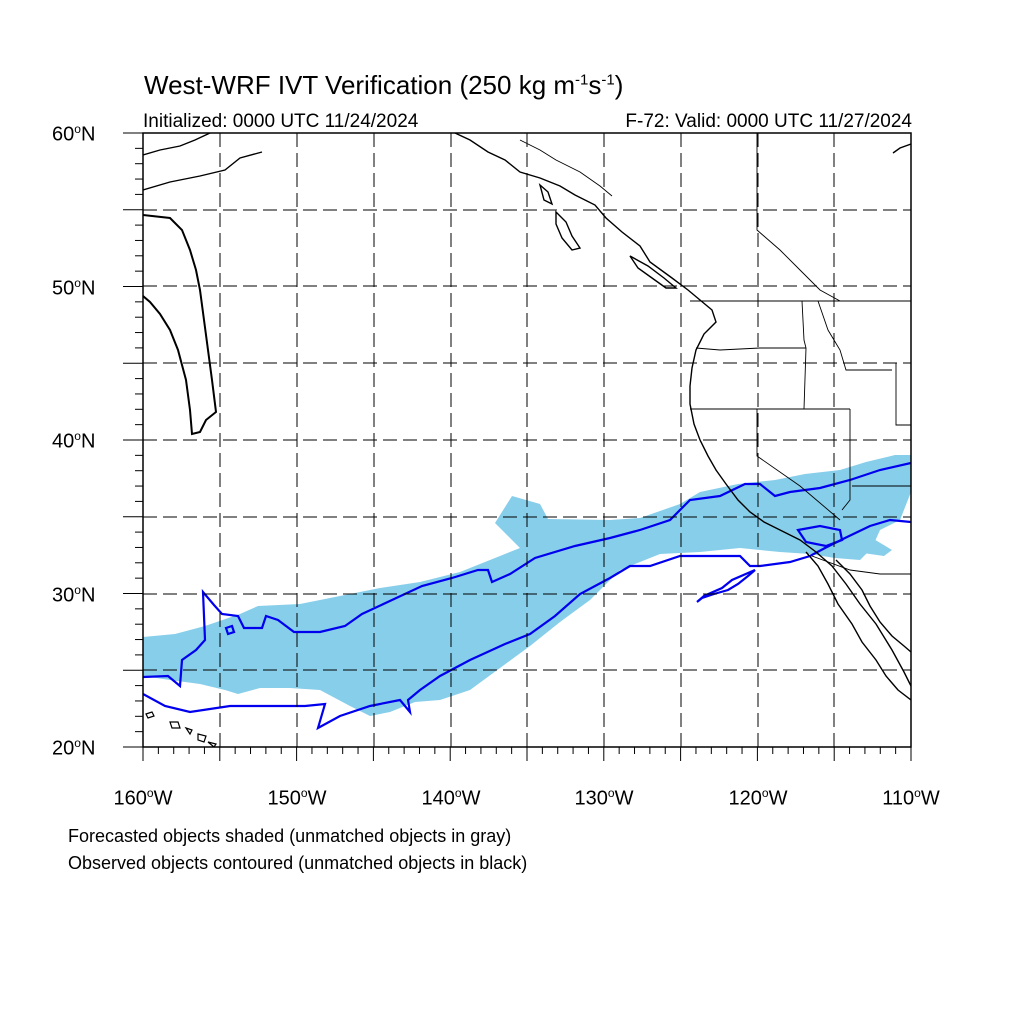  I want to click on valid-time-label: F-72: Valid: 0000 UTC 11/27/2024, so click(768, 121).